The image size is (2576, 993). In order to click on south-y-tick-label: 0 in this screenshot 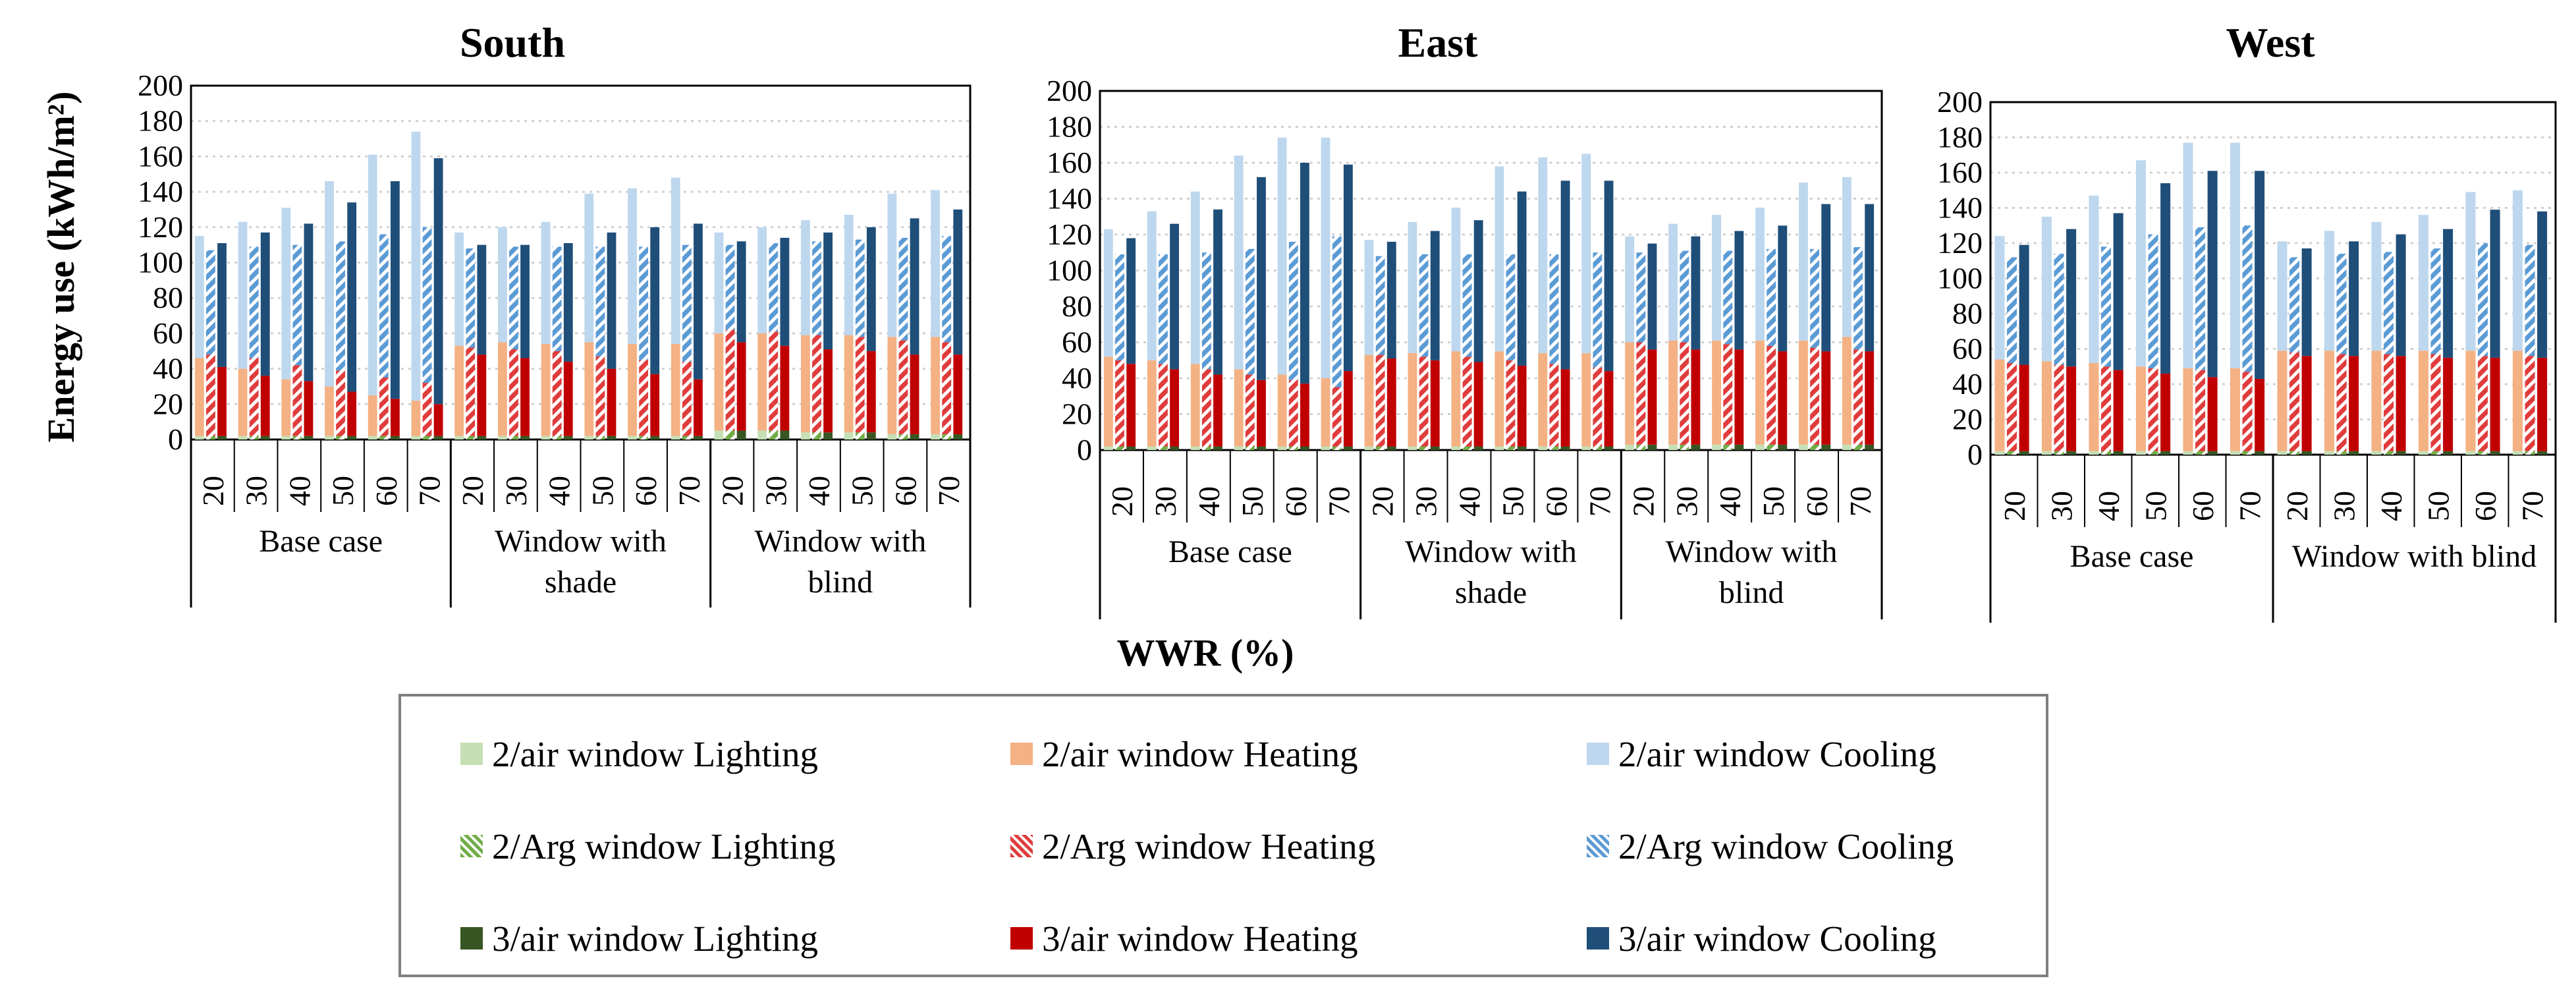, I will do `click(175, 439)`.